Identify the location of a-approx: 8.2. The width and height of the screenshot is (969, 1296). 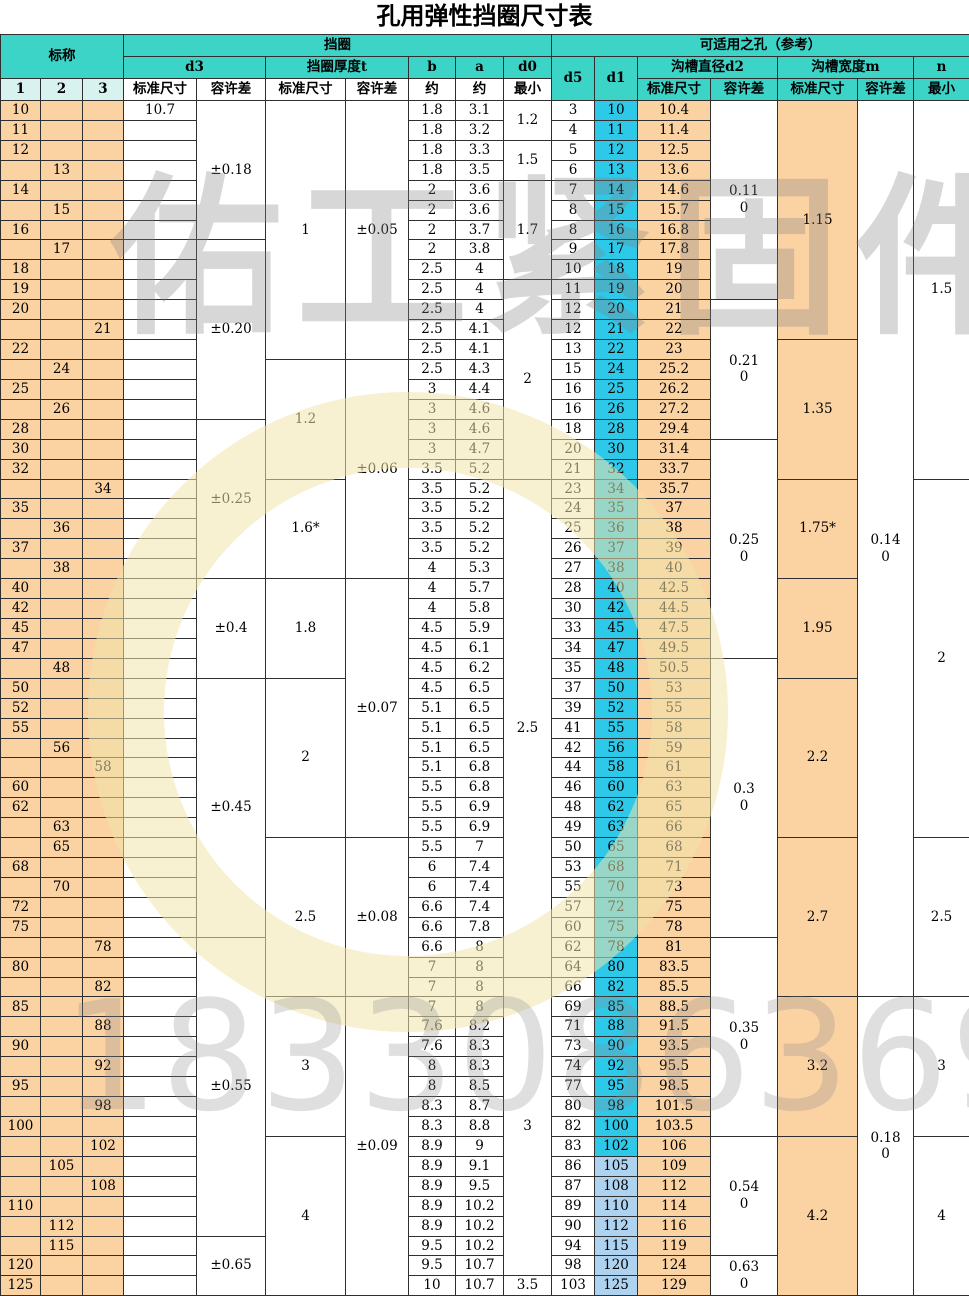
(480, 1027).